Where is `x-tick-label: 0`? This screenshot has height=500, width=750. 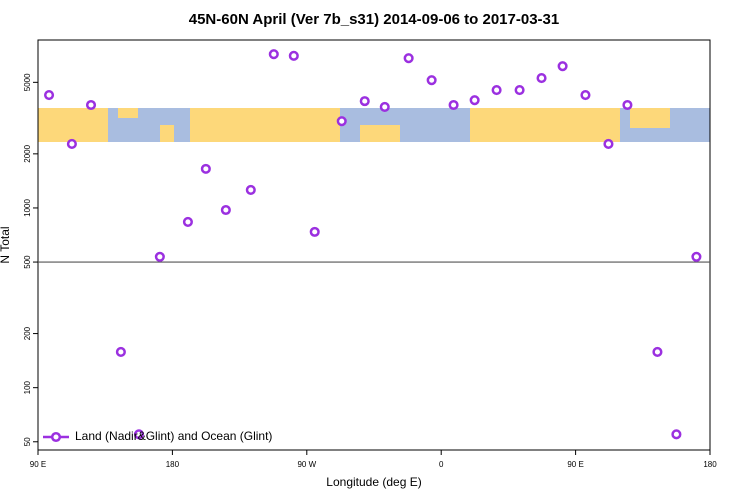
x-tick-label: 0 is located at coordinates (441, 464).